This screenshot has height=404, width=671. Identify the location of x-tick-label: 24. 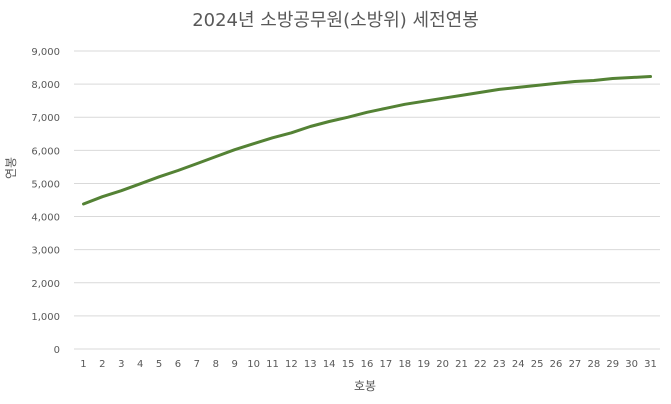
(518, 364).